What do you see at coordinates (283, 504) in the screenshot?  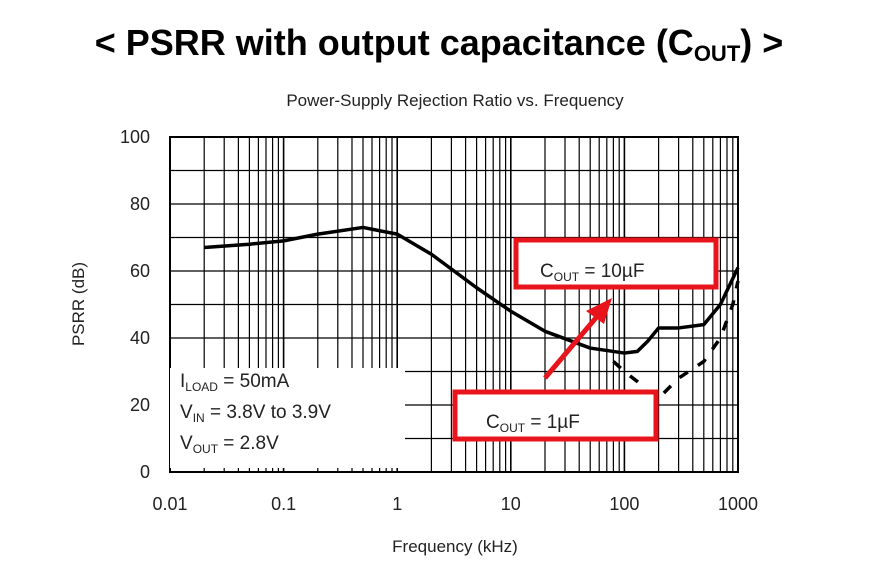 I see `x-tick-label: 0.1` at bounding box center [283, 504].